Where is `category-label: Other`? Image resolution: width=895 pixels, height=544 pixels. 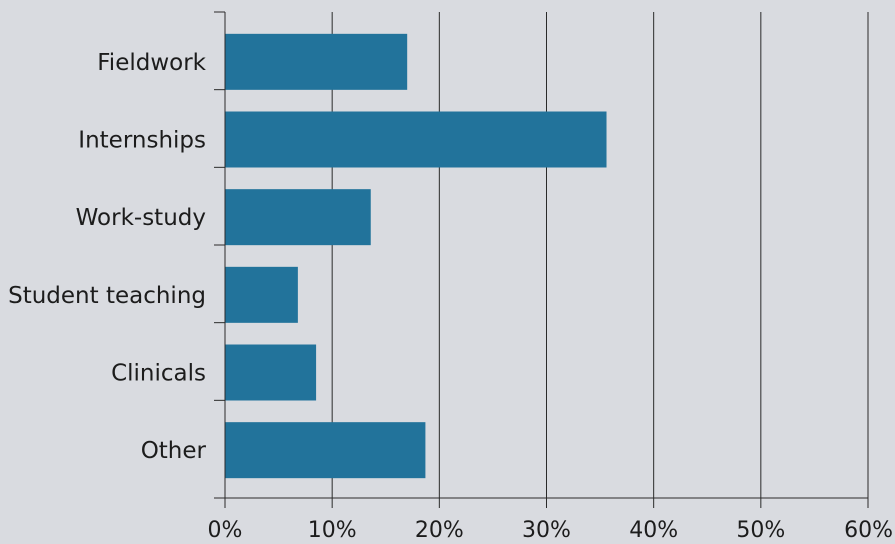
category-label: Other is located at coordinates (174, 451).